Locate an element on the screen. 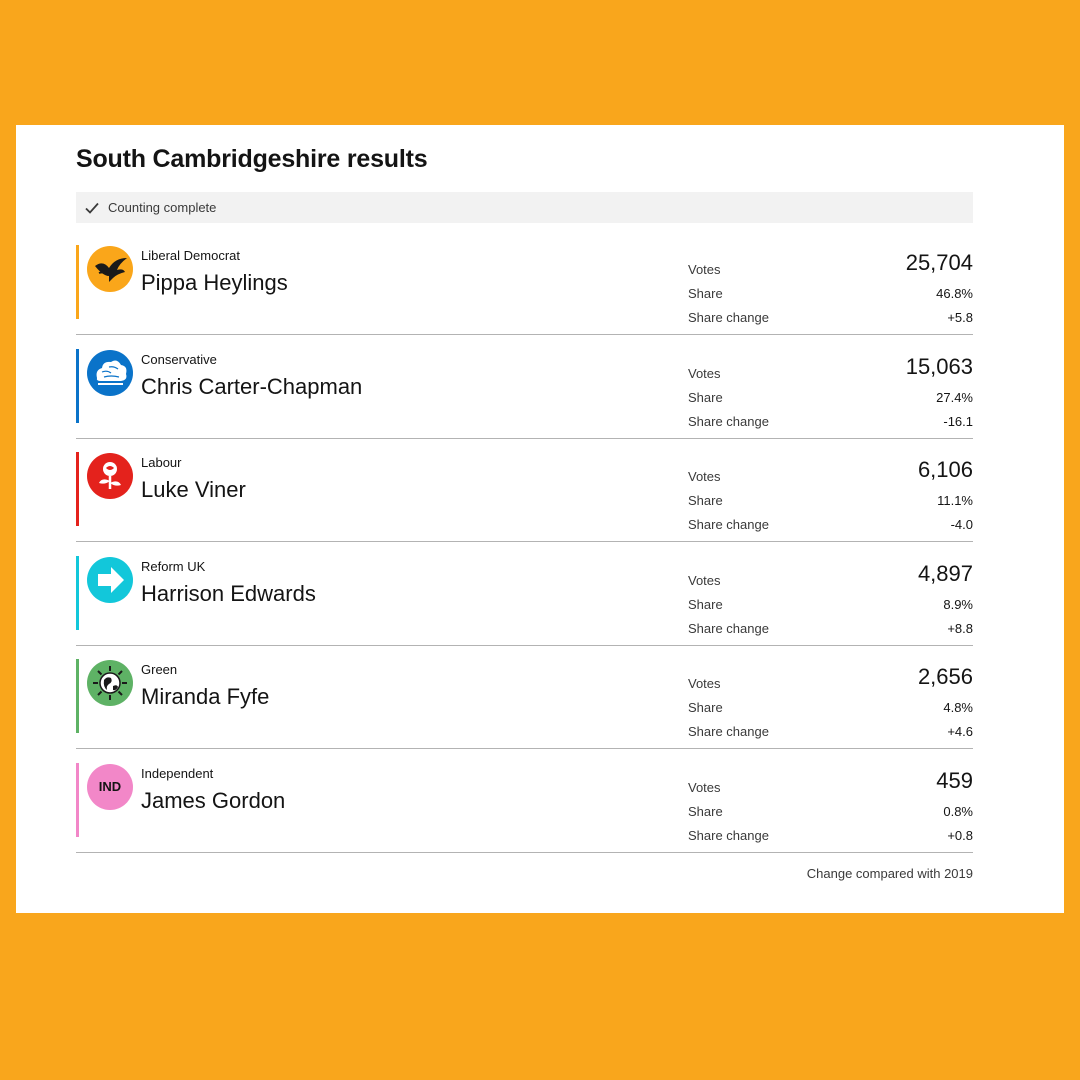  share-change-value: +4.6 is located at coordinates (960, 732).